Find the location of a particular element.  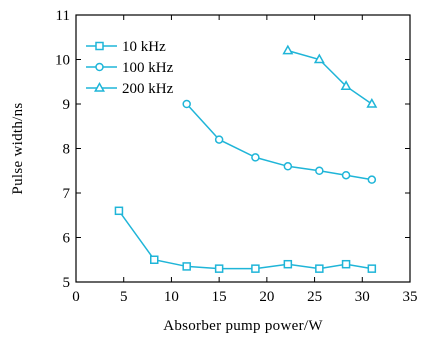

x-tick-label: 30 is located at coordinates (362, 297).